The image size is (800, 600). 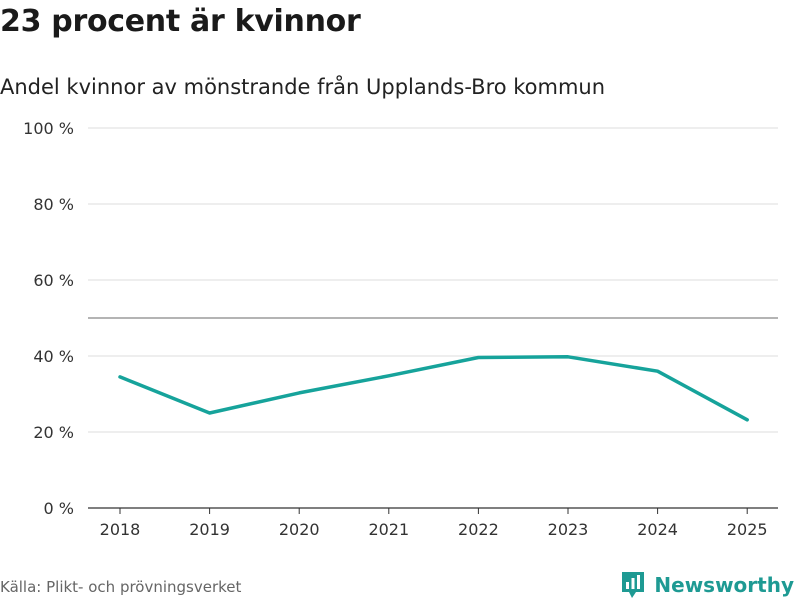 I want to click on y-tick-label: 60 %, so click(x=53, y=280).